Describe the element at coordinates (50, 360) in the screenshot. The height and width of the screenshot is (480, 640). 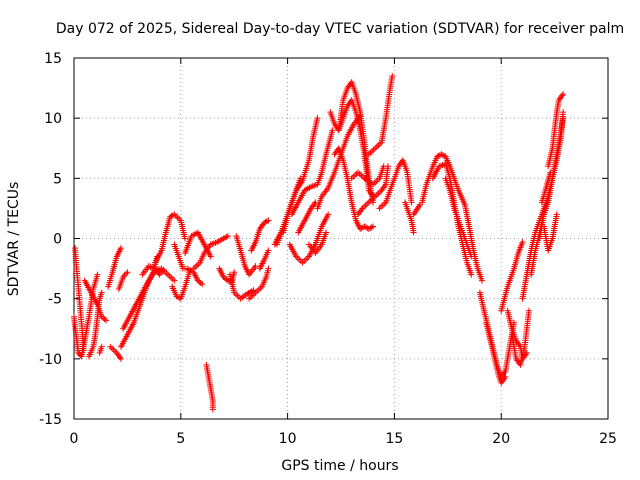
I see `y-tick-label: -10` at that location.